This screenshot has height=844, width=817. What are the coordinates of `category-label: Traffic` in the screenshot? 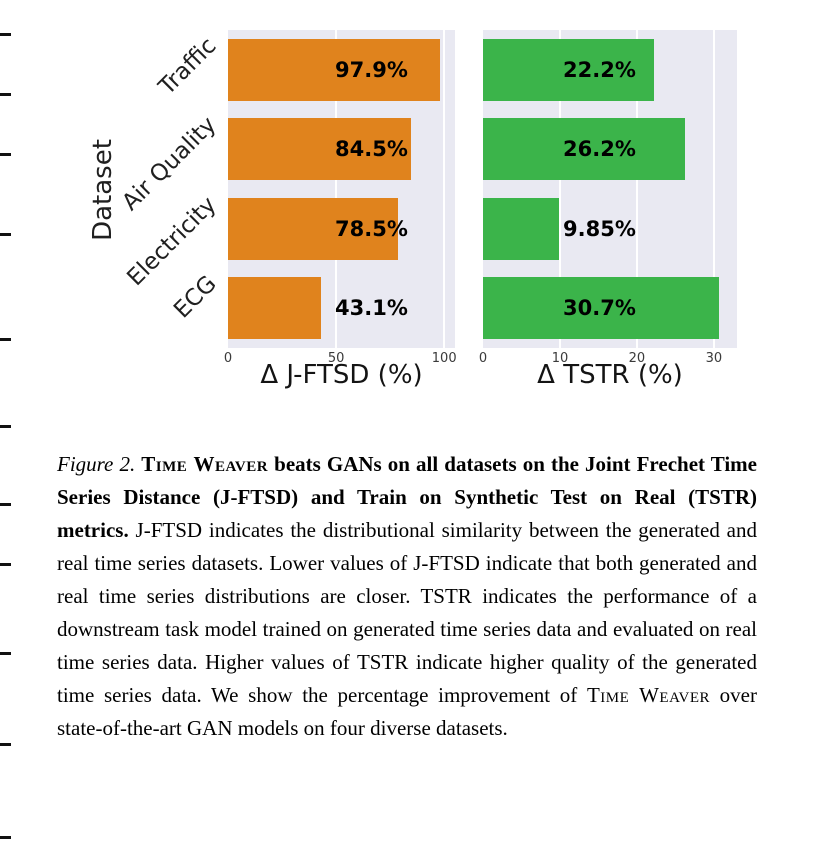 It's located at (188, 66).